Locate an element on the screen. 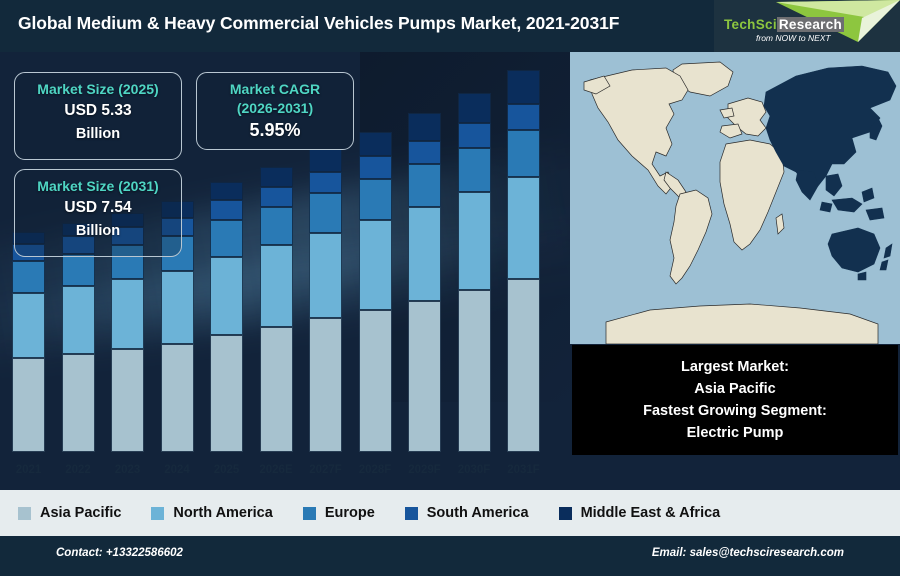 This screenshot has width=900, height=576. legend-item-south-america: South America is located at coordinates (466, 513).